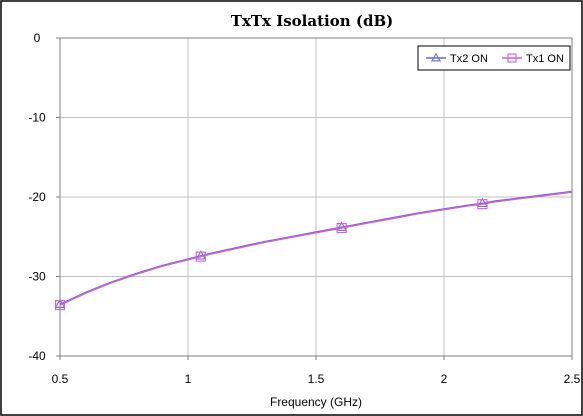 The height and width of the screenshot is (416, 583). Describe the element at coordinates (316, 379) in the screenshot. I see `x-tick-label: 1.5` at that location.